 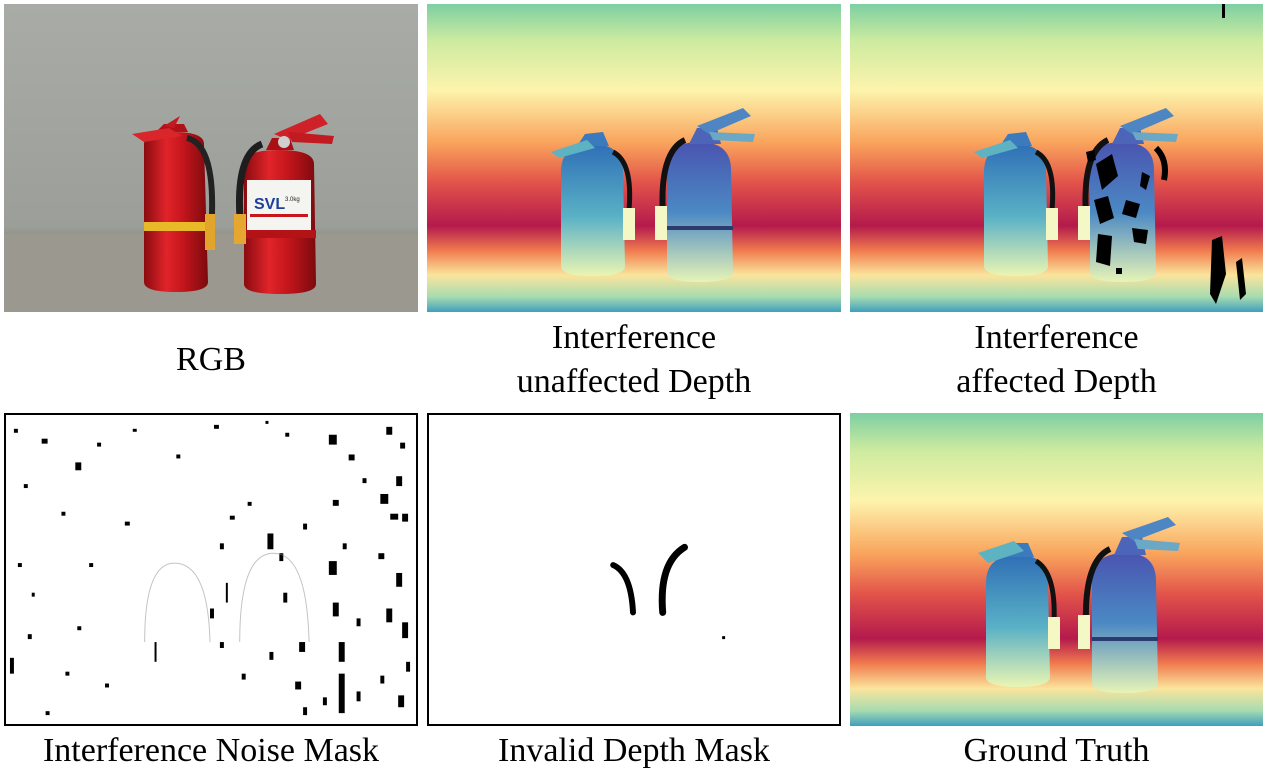 What do you see at coordinates (292, 200) in the screenshot?
I see `label-capacity: 3.0kg` at bounding box center [292, 200].